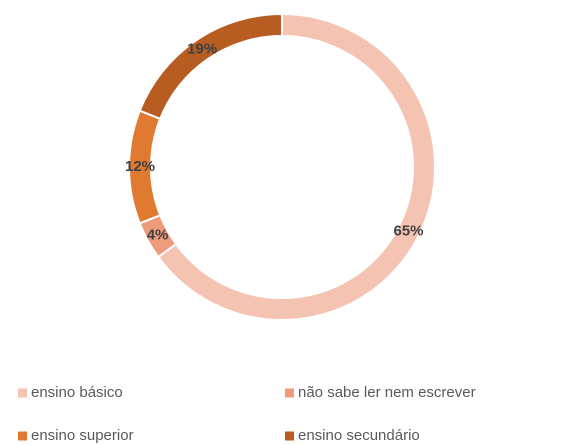  What do you see at coordinates (140, 166) in the screenshot?
I see `data-label: 12%` at bounding box center [140, 166].